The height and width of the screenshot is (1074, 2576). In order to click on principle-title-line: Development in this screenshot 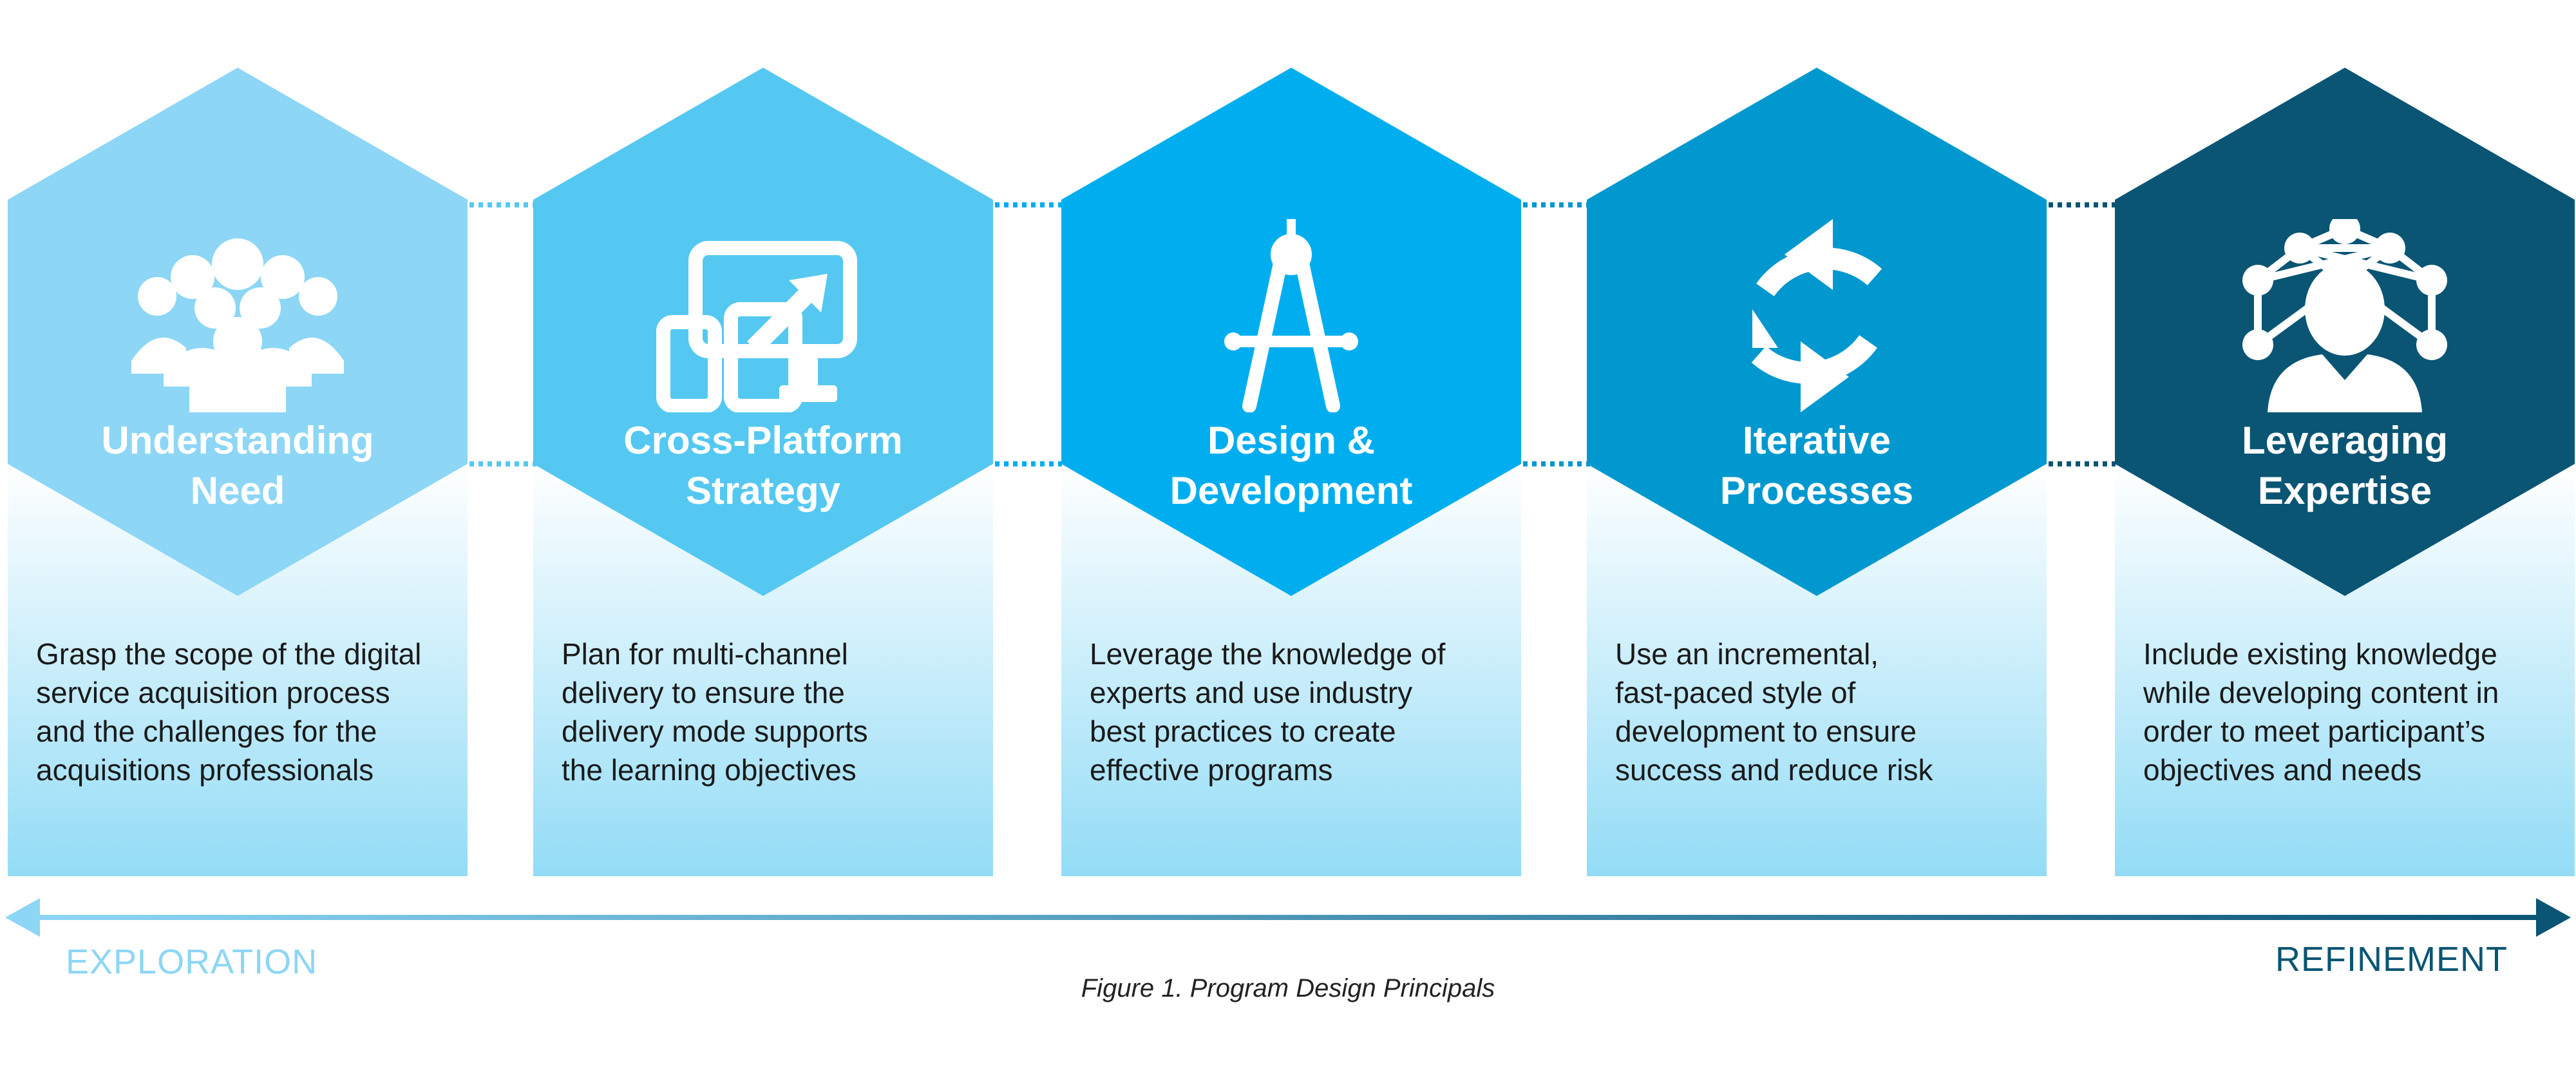, I will do `click(1291, 490)`.